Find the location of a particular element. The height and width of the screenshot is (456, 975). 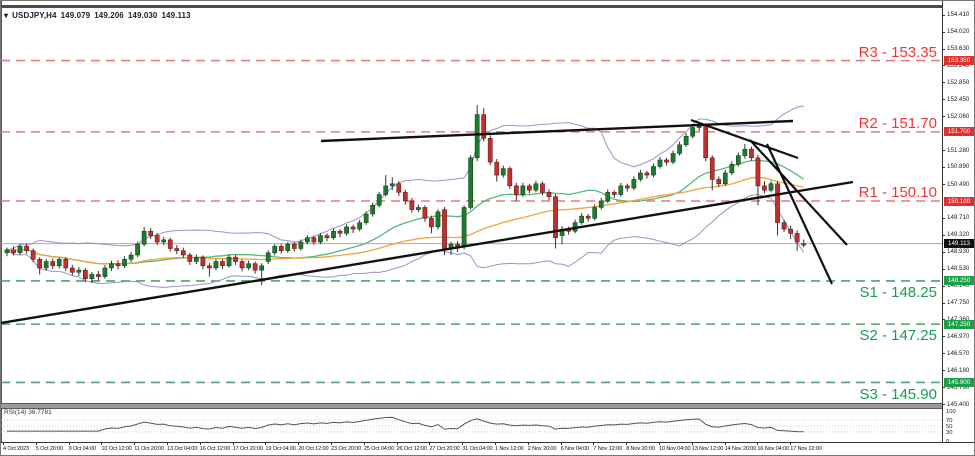

trendline-peak-resistance is located at coordinates (557, 131).